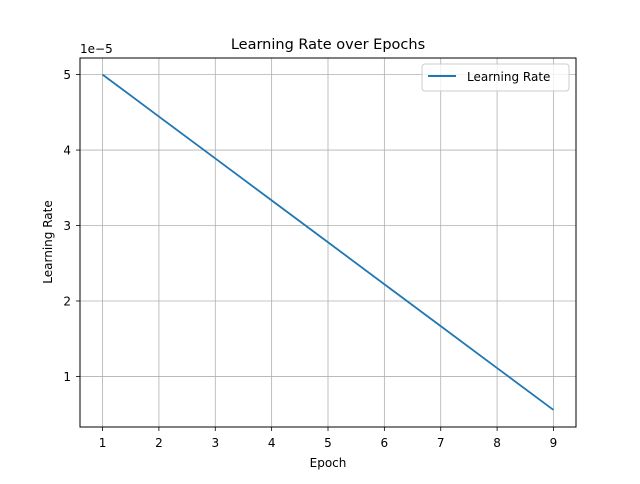  I want to click on x-tick-label: 7, so click(441, 443).